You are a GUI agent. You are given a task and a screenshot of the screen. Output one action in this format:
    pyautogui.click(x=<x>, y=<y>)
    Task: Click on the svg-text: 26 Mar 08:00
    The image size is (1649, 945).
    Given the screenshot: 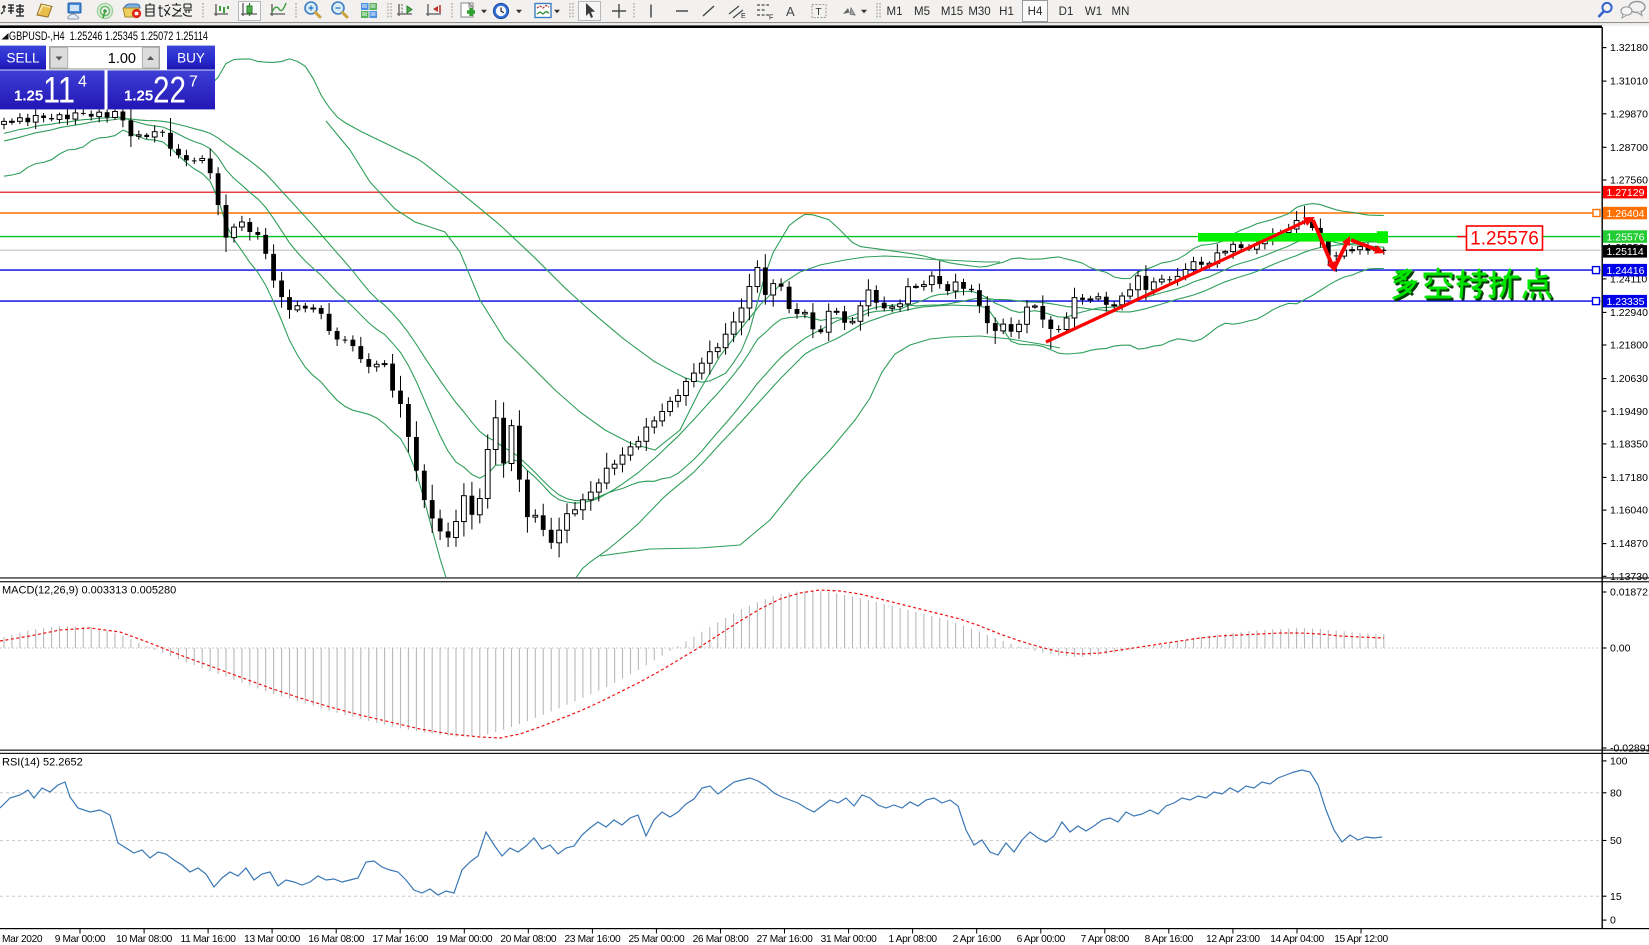 What is the action you would take?
    pyautogui.click(x=721, y=939)
    